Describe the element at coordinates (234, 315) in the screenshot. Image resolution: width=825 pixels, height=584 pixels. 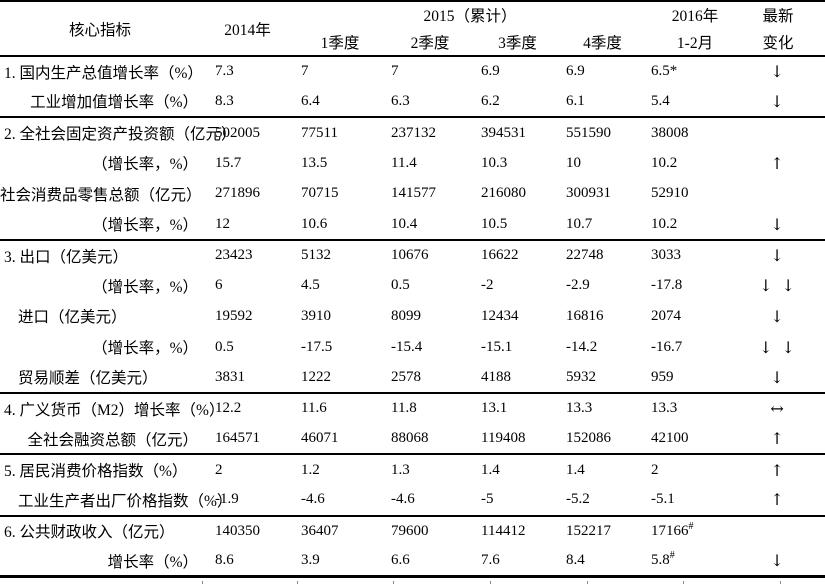
I see `cell-value-2014: 19592` at that location.